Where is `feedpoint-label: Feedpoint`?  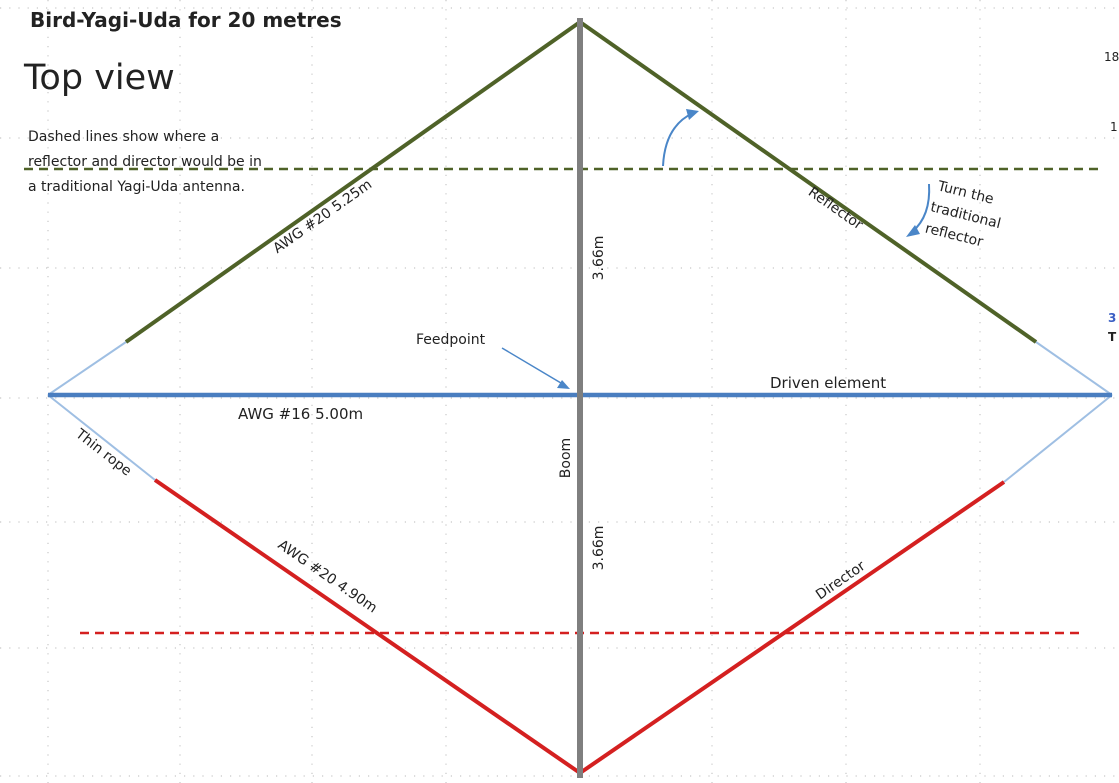
feedpoint-label: Feedpoint is located at coordinates (451, 340).